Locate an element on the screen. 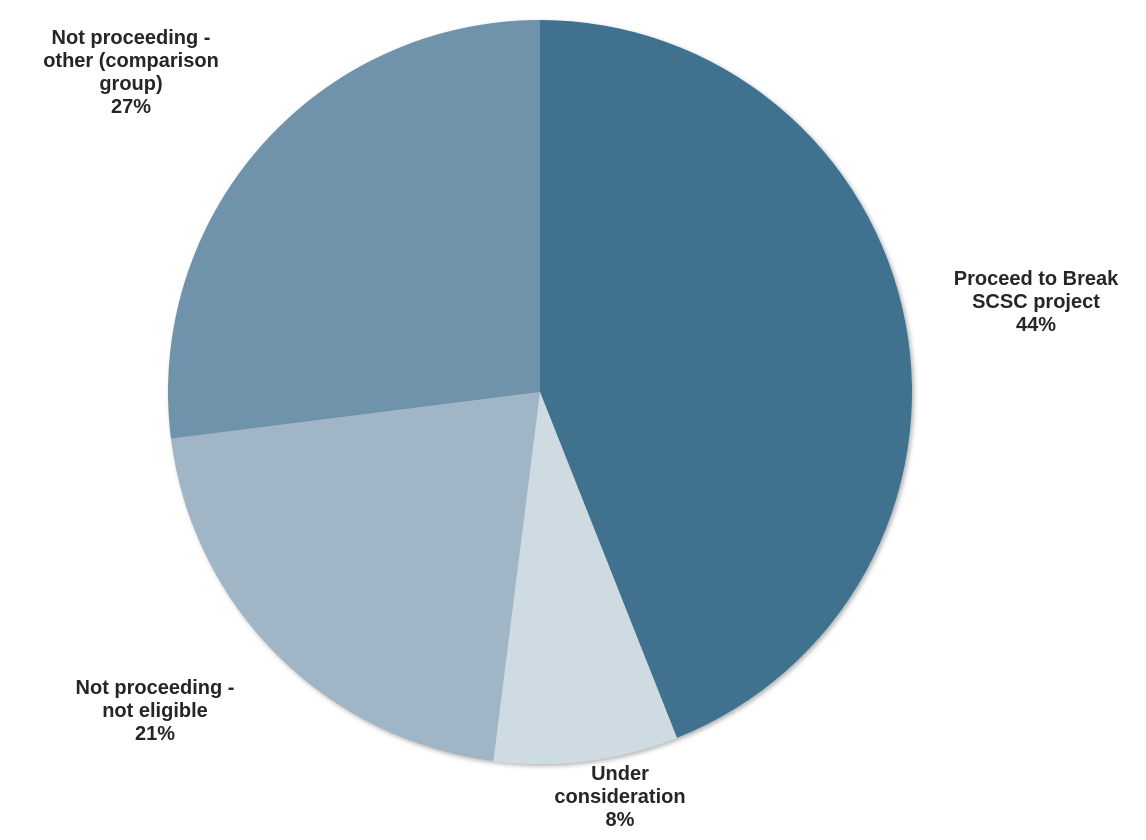 Image resolution: width=1146 pixels, height=840 pixels. slice-label-proceed-line-1: Proceed to Break is located at coordinates (1036, 279).